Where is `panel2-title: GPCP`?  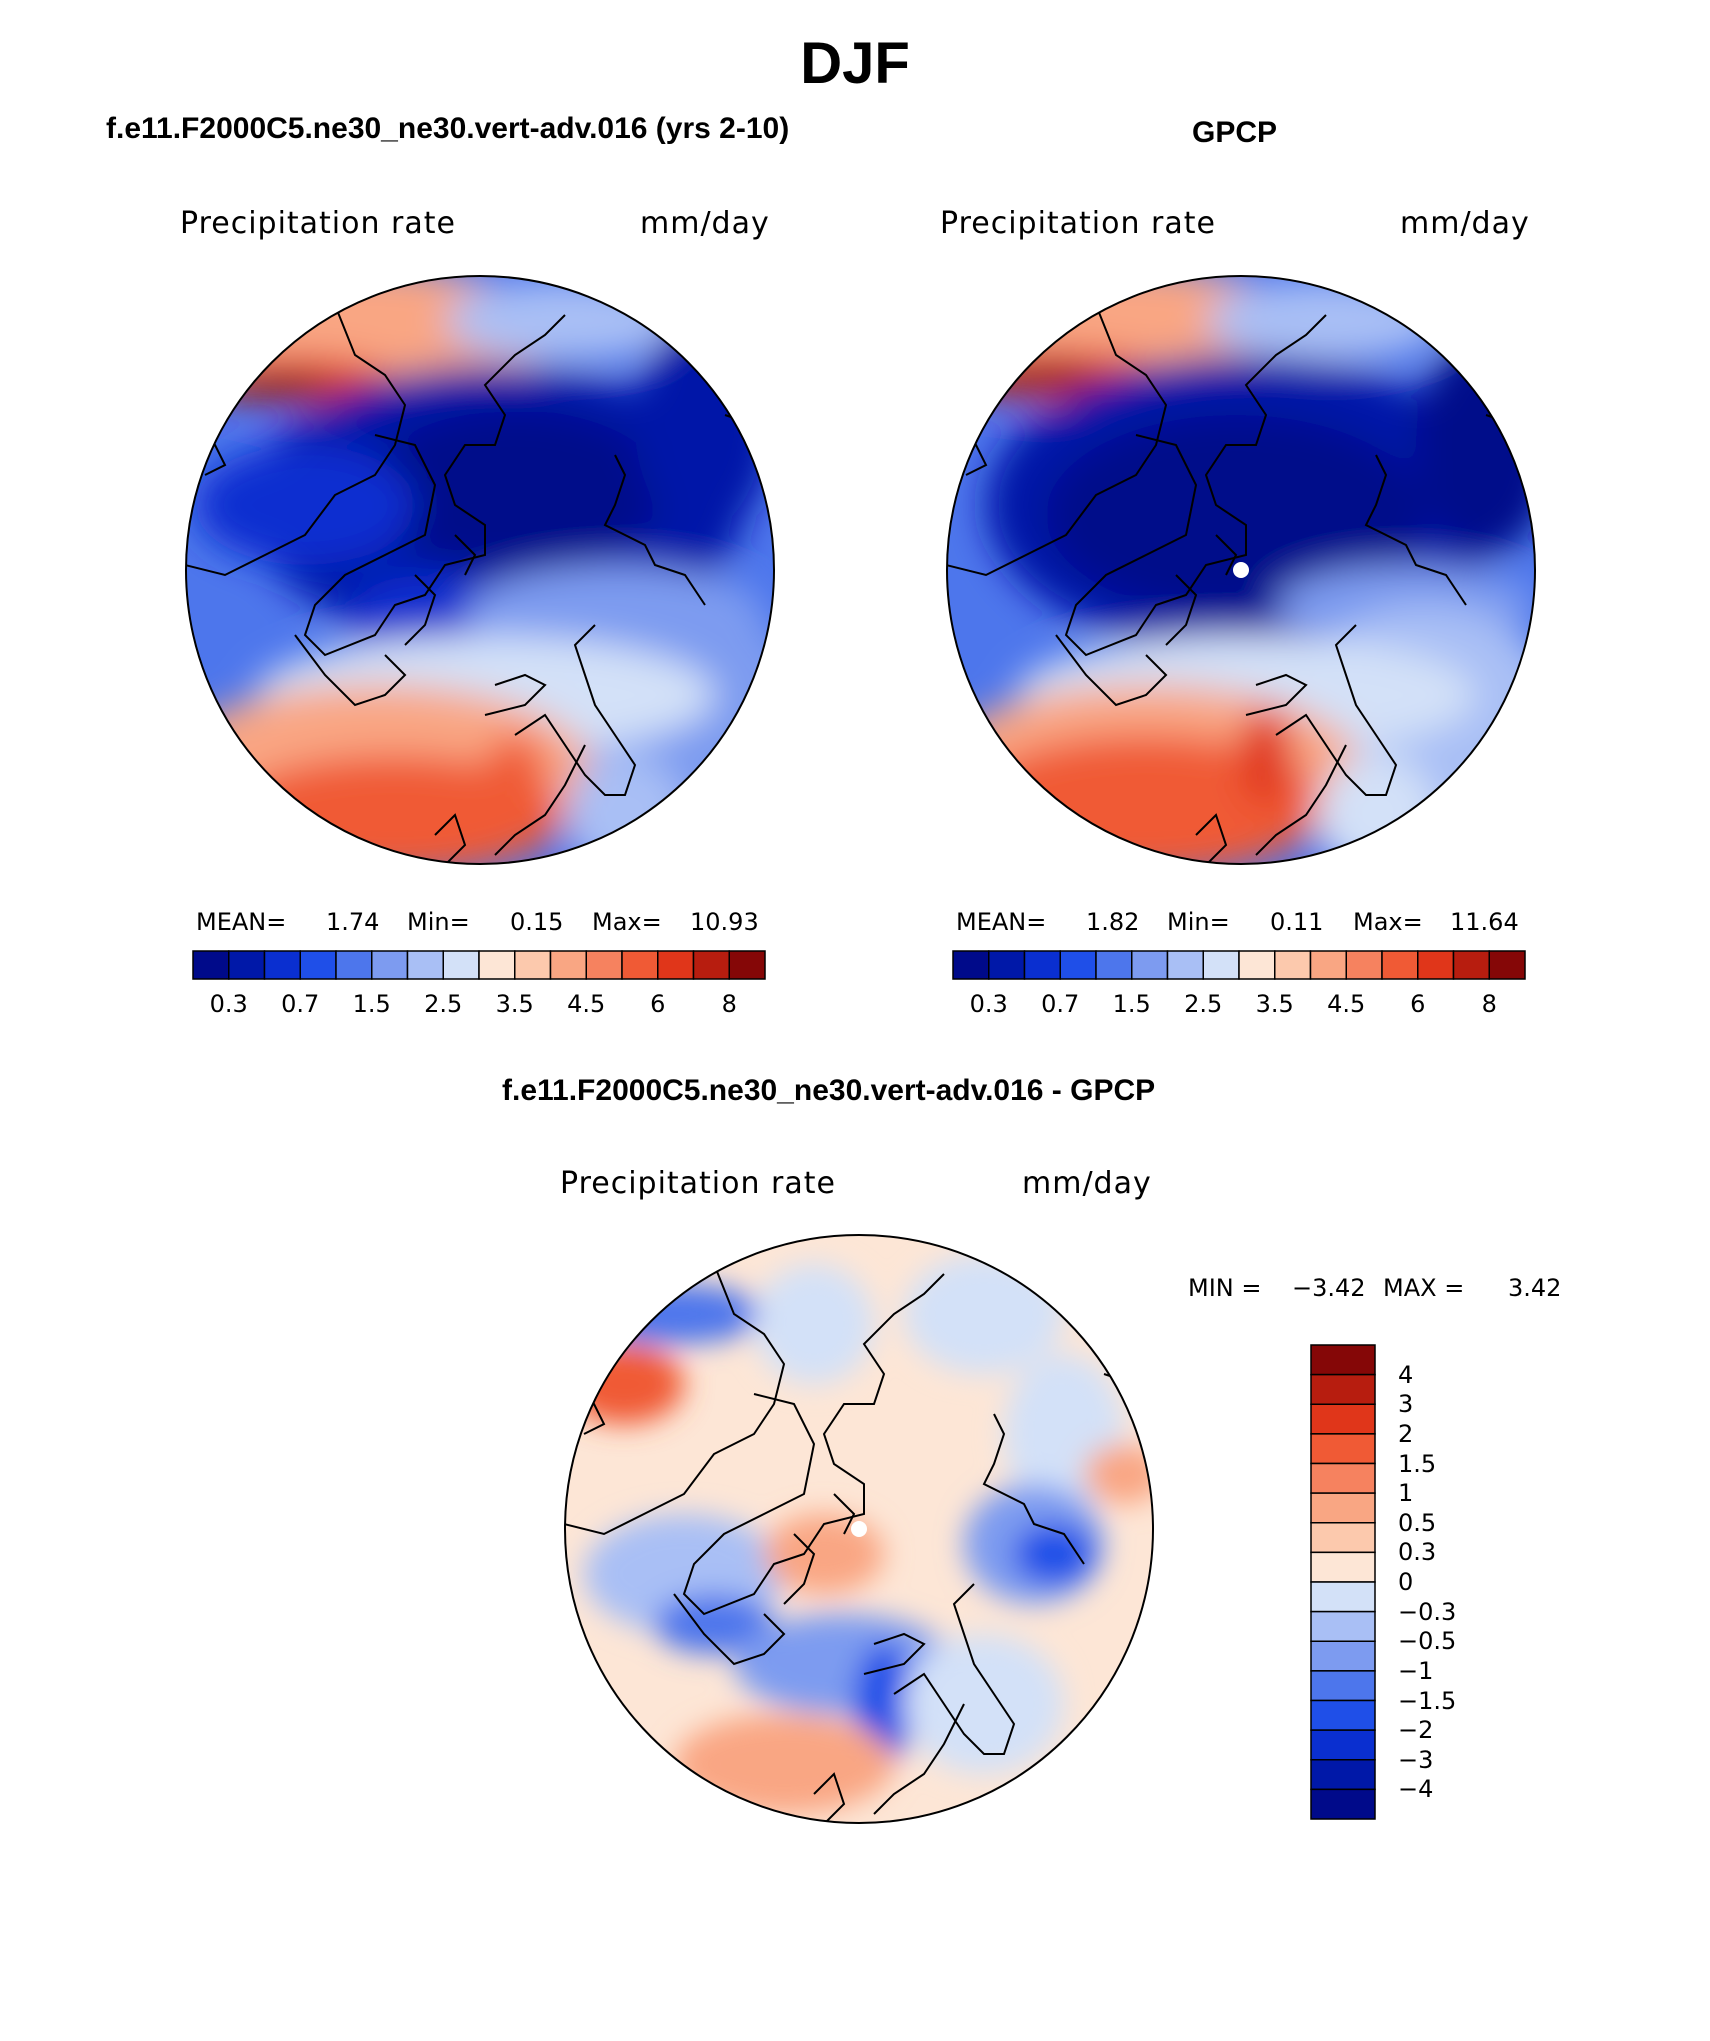
panel2-title: GPCP is located at coordinates (1235, 132).